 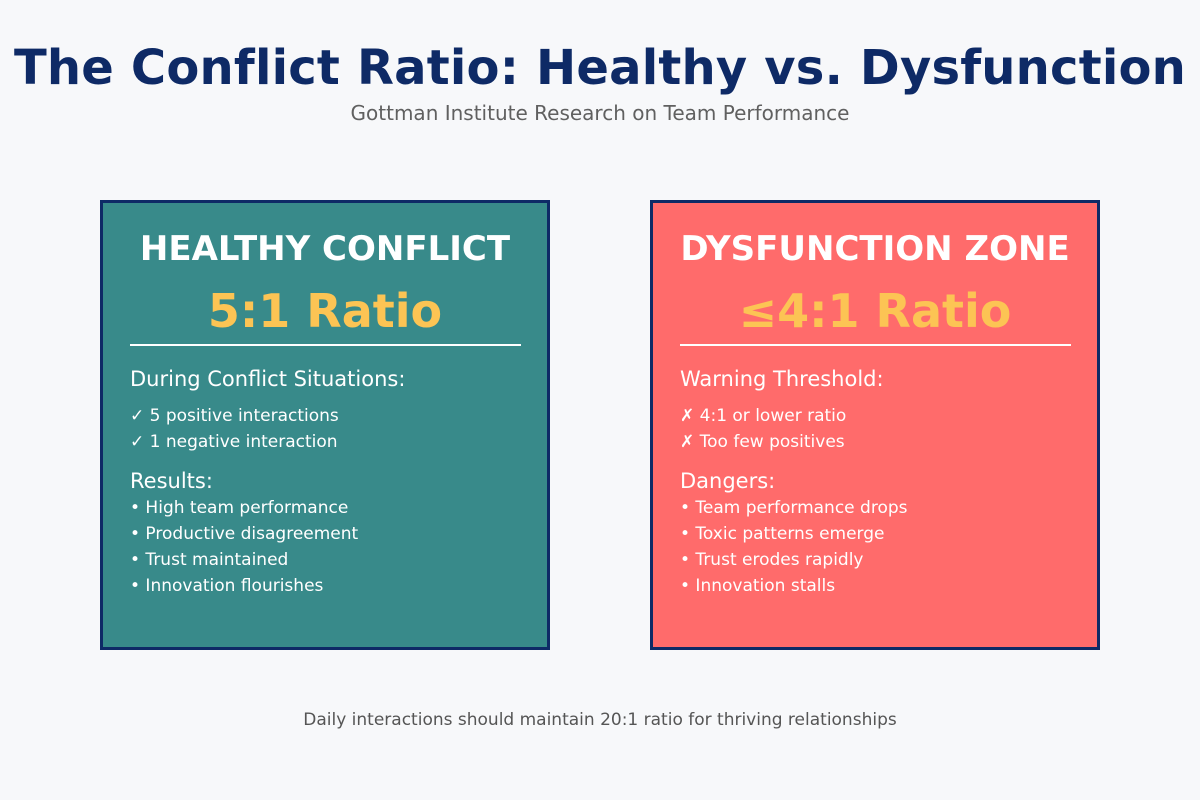 What do you see at coordinates (758, 586) in the screenshot?
I see `list-item: • Innovation stalls` at bounding box center [758, 586].